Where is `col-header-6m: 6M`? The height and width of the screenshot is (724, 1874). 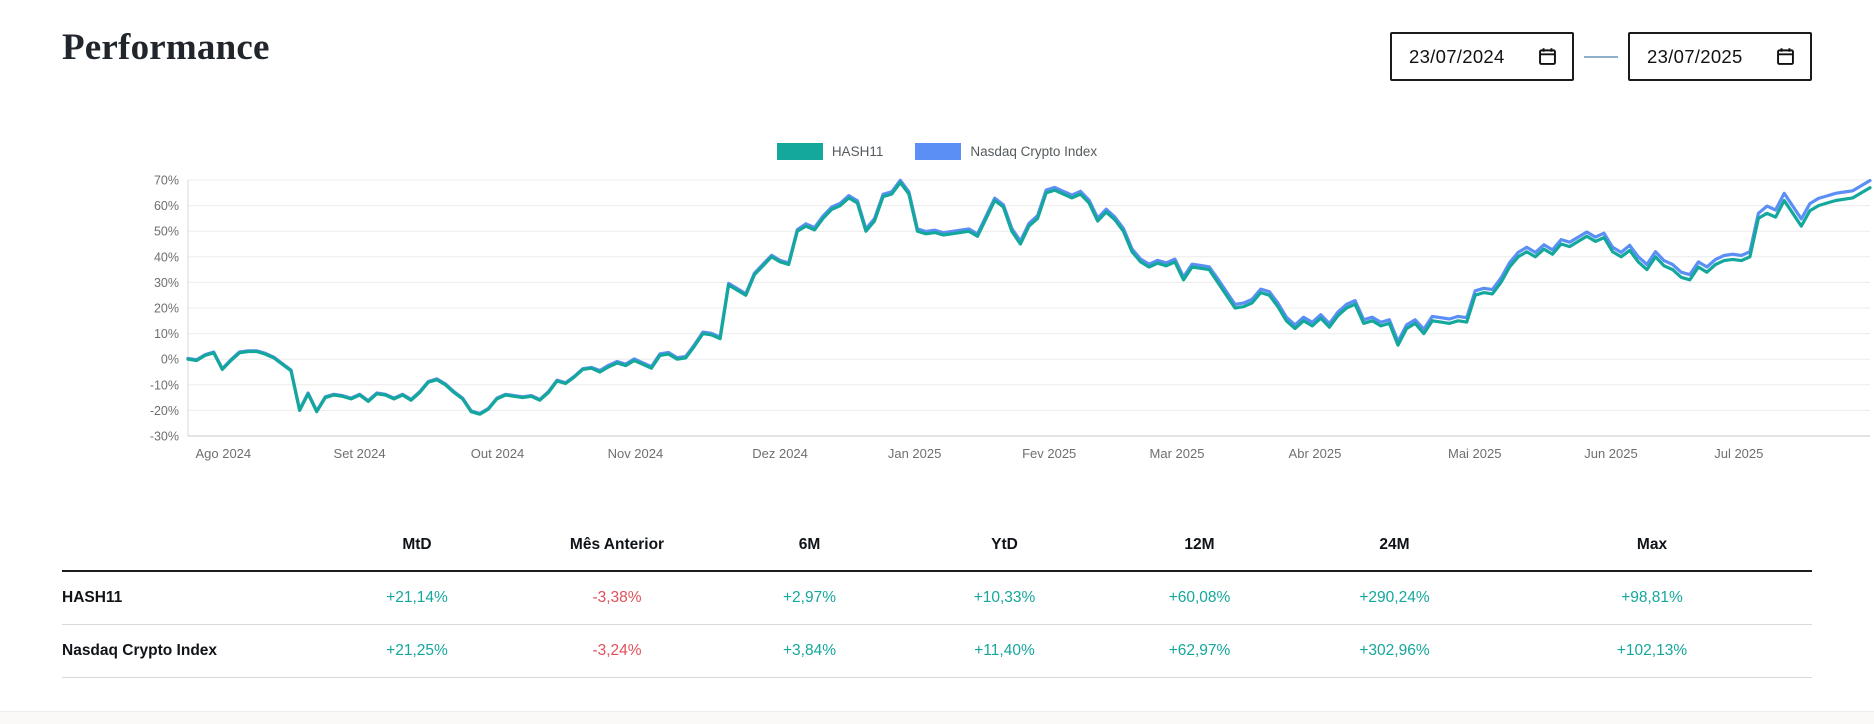
col-header-6m: 6M is located at coordinates (809, 544).